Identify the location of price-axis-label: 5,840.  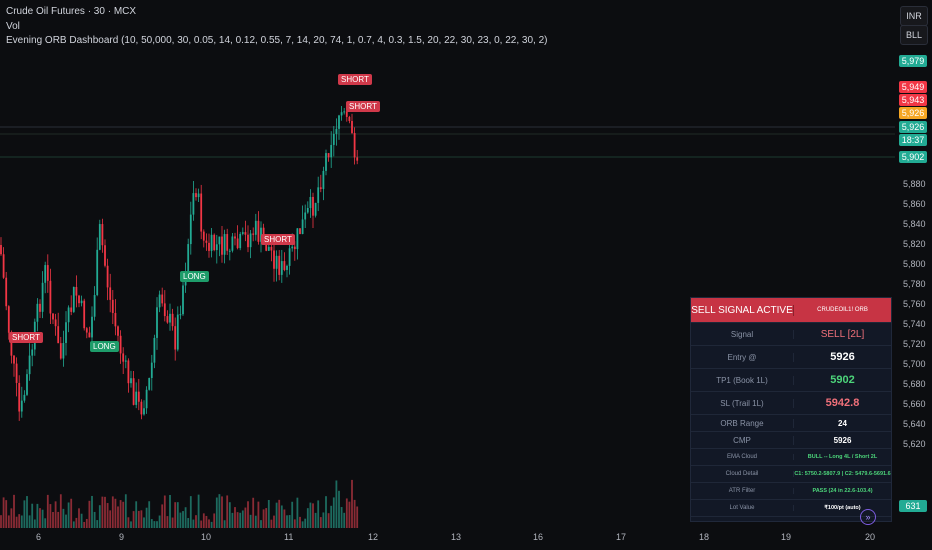
(914, 224).